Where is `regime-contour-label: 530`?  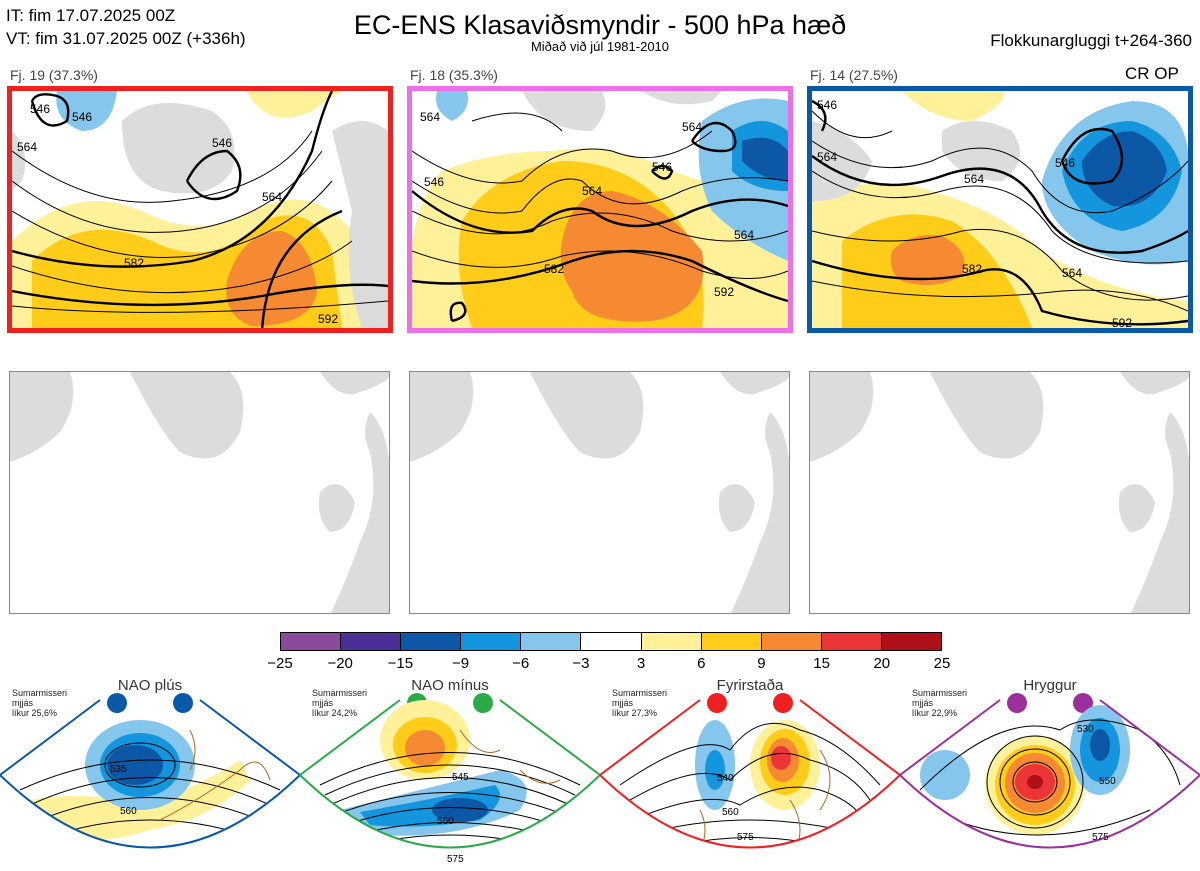 regime-contour-label: 530 is located at coordinates (1085, 729).